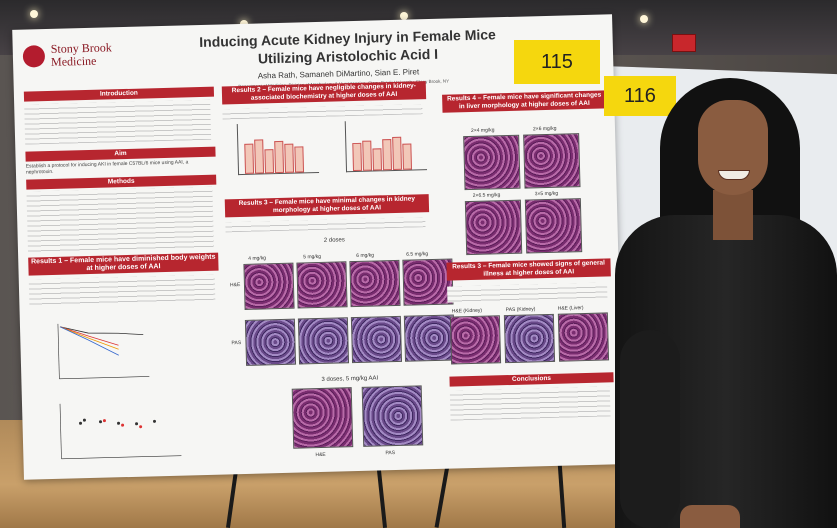  I want to click on results1-text-block, so click(122, 291).